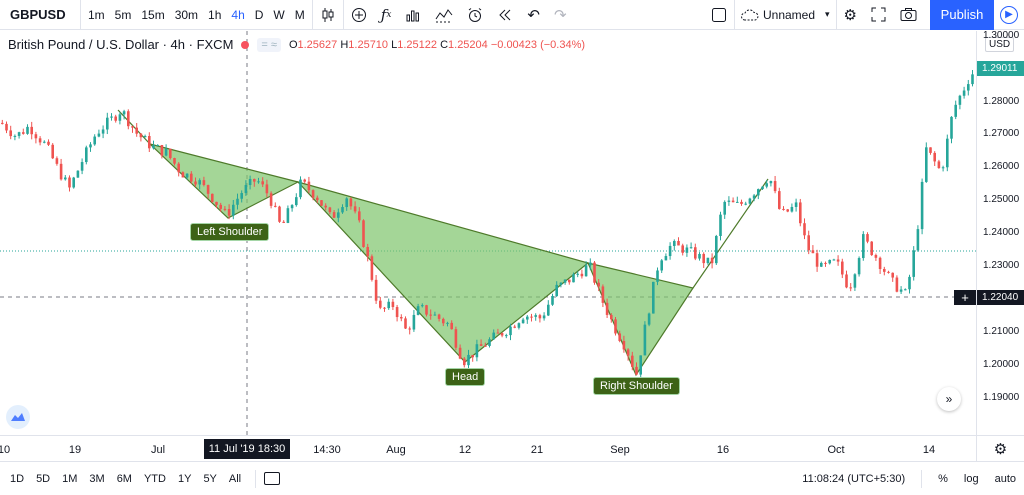  I want to click on play-icon: ▶, so click(1009, 15).